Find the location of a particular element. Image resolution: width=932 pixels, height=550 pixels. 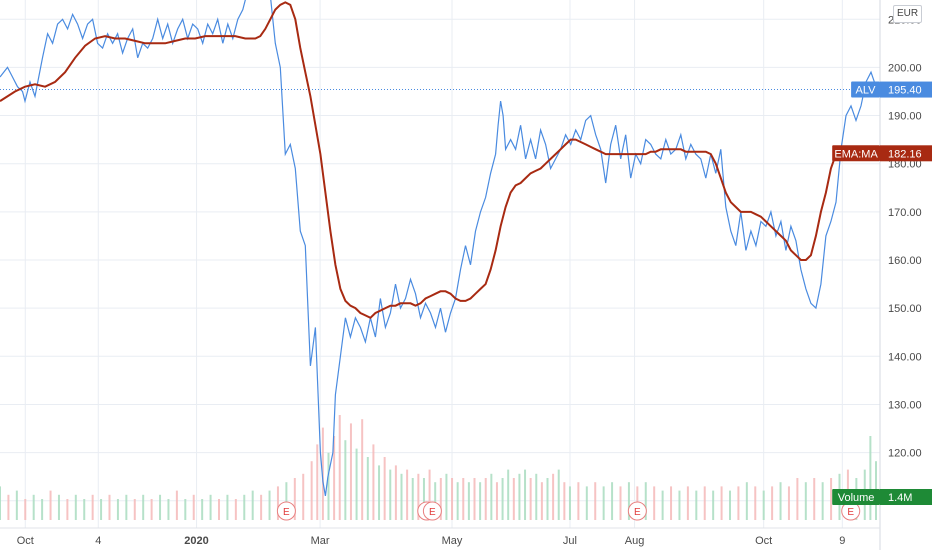

x-tick-label: May is located at coordinates (452, 541).